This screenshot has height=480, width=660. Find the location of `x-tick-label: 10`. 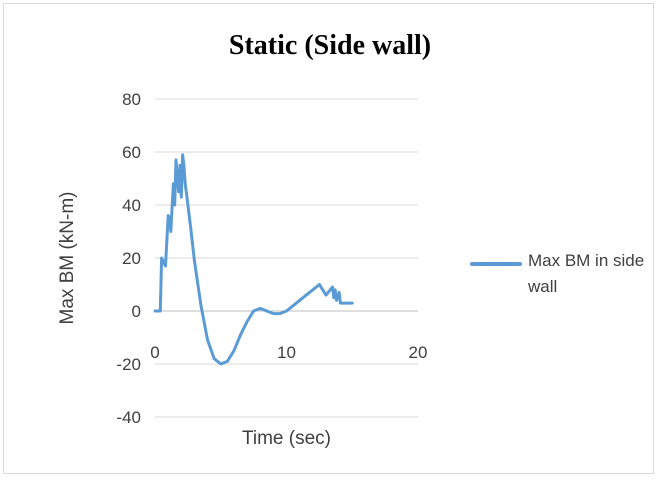

x-tick-label: 10 is located at coordinates (286, 352).